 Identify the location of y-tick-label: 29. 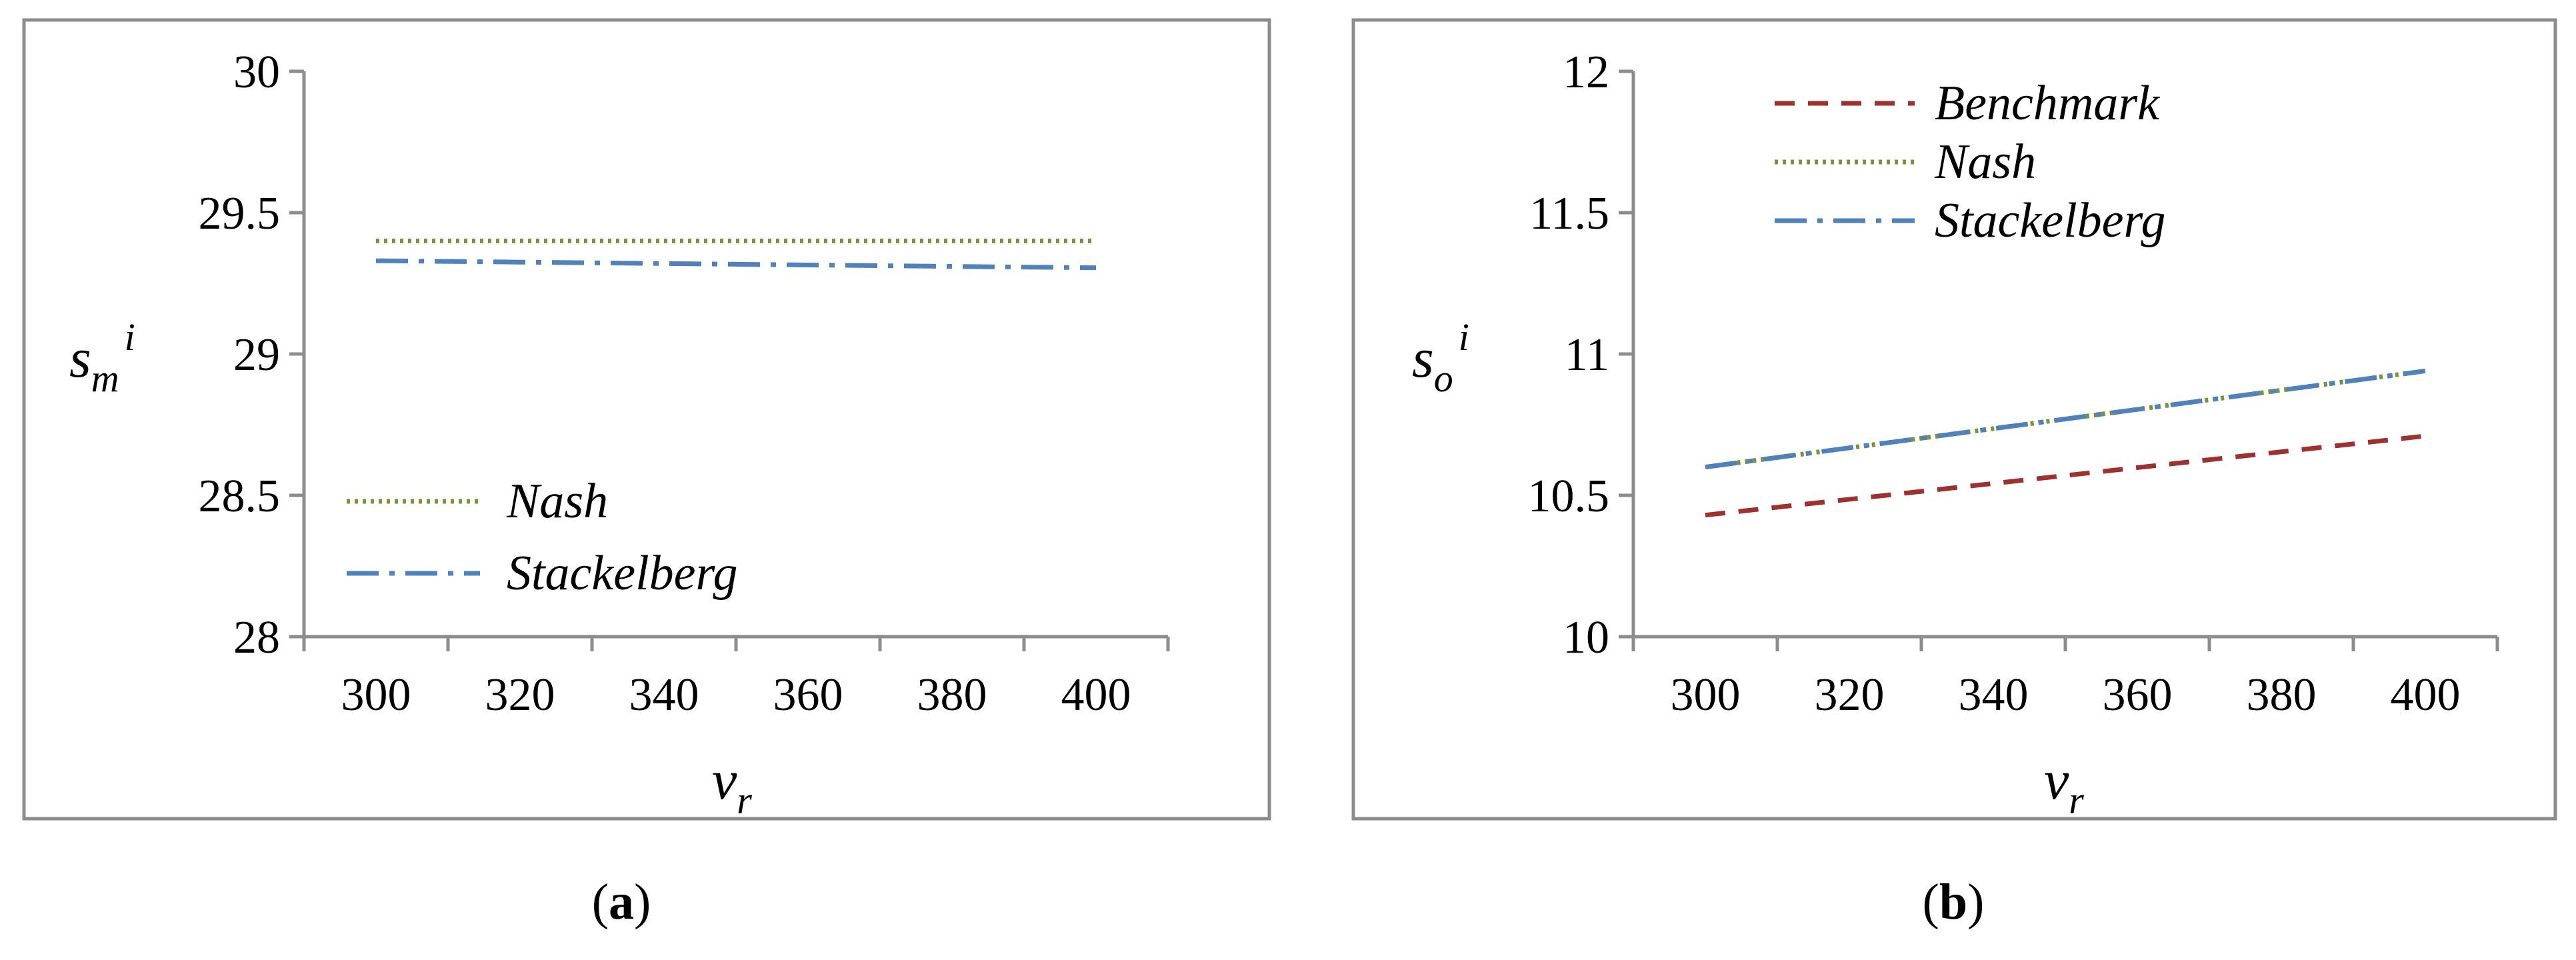
(256, 355).